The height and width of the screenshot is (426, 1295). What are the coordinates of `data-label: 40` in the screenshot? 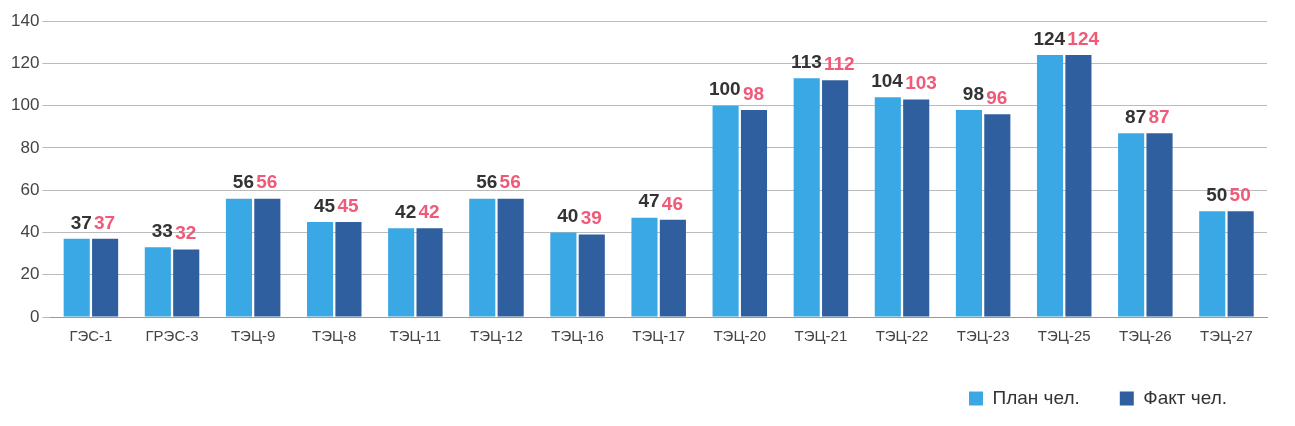 It's located at (568, 216).